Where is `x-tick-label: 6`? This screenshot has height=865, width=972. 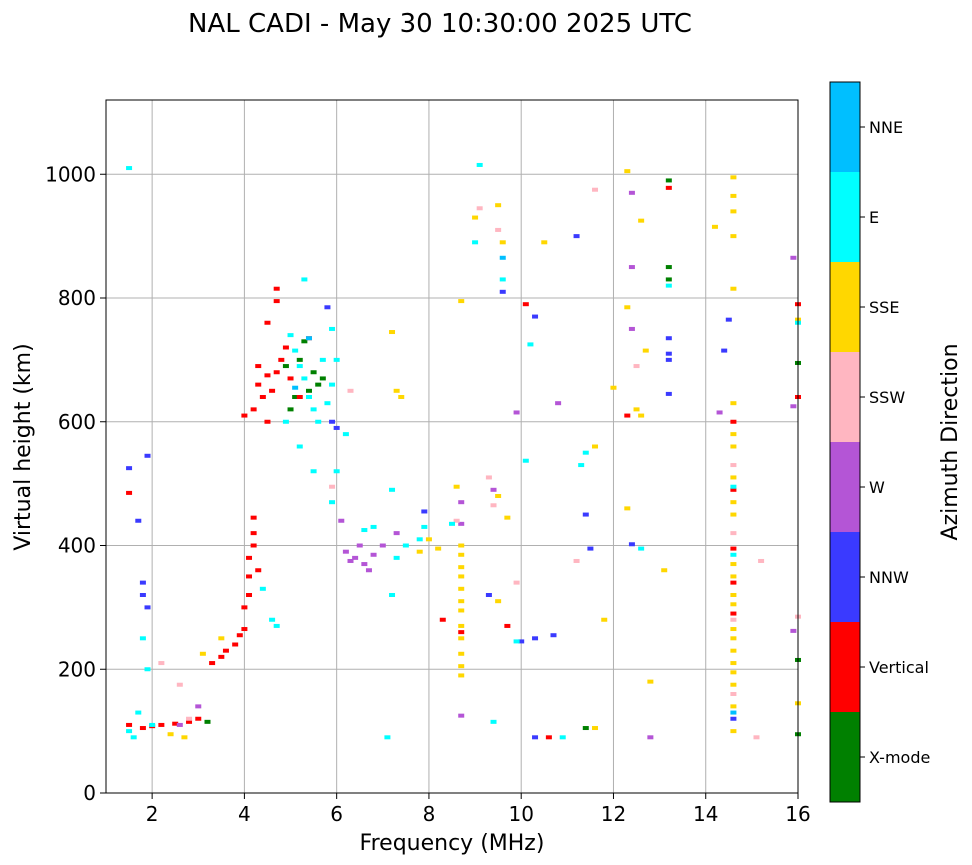 x-tick-label: 6 is located at coordinates (336, 814).